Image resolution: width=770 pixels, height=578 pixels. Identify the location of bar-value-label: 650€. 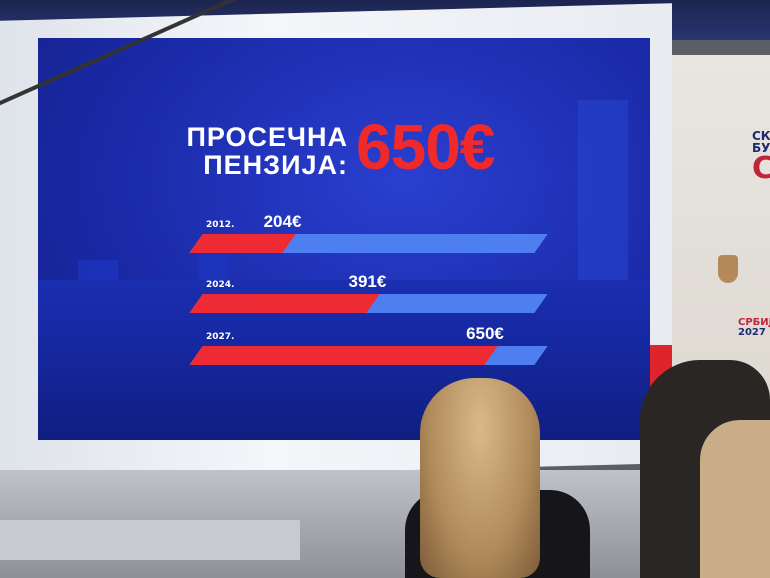
(485, 333).